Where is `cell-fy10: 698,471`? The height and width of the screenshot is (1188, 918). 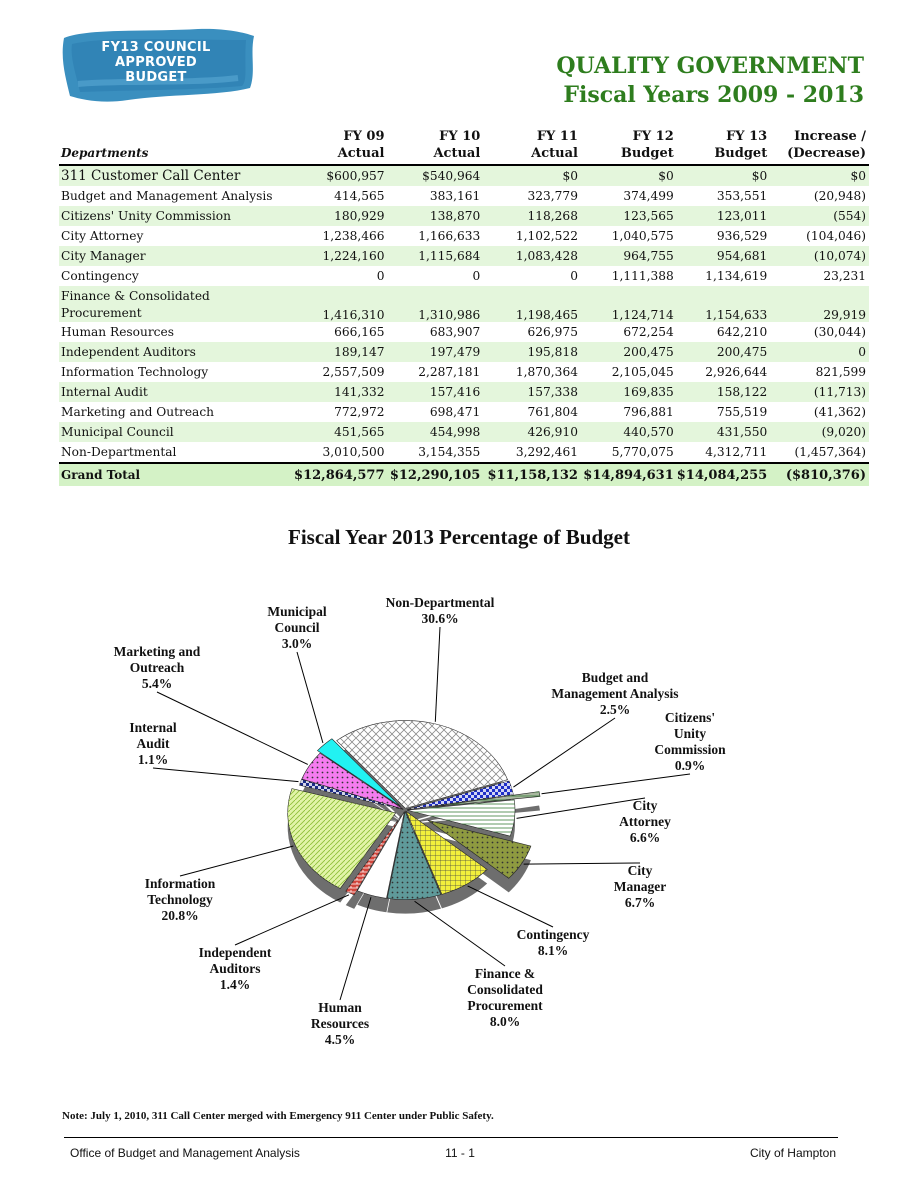 cell-fy10: 698,471 is located at coordinates (455, 412).